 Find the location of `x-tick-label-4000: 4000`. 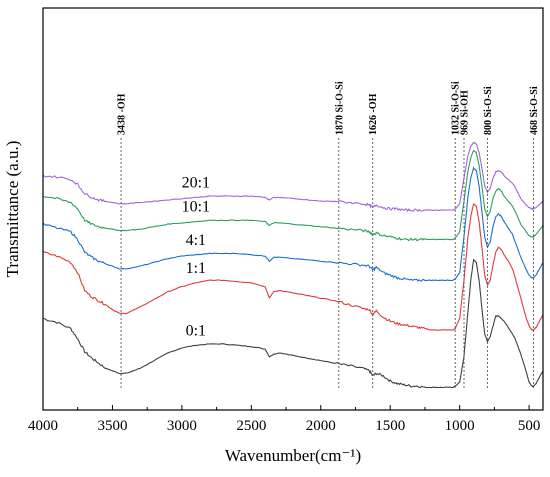

x-tick-label-4000: 4000 is located at coordinates (43, 426).